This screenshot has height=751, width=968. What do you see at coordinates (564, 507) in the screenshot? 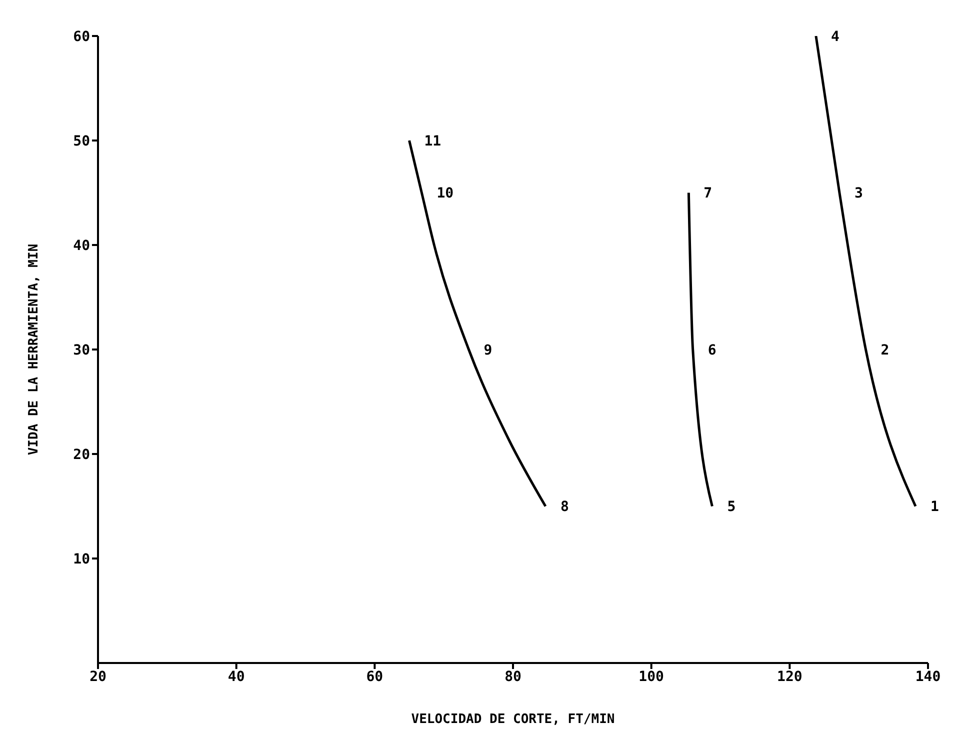
I see `annotation: 8` at bounding box center [564, 507].